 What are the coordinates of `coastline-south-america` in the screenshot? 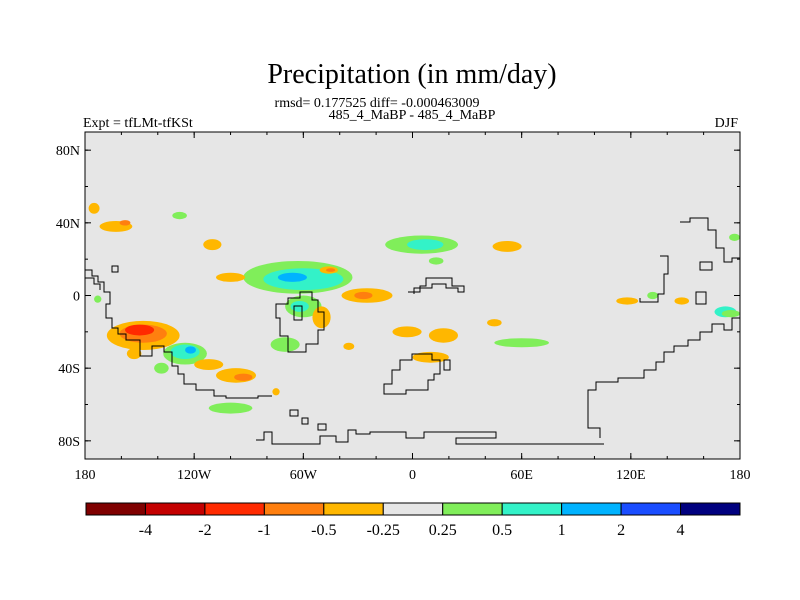 It's located at (300, 322).